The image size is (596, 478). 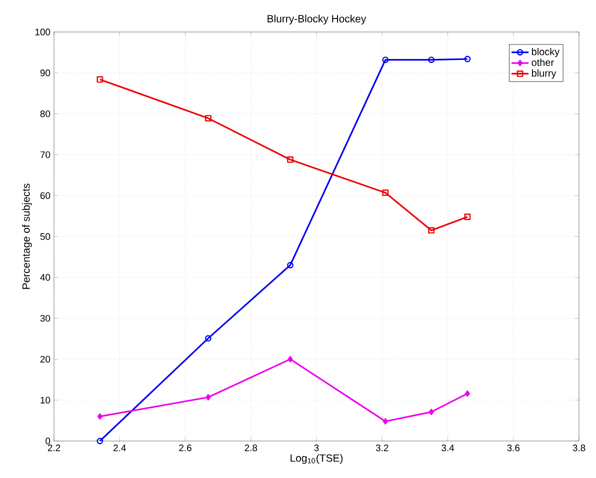 I want to click on x-tick-label: 2.4, so click(x=120, y=448).